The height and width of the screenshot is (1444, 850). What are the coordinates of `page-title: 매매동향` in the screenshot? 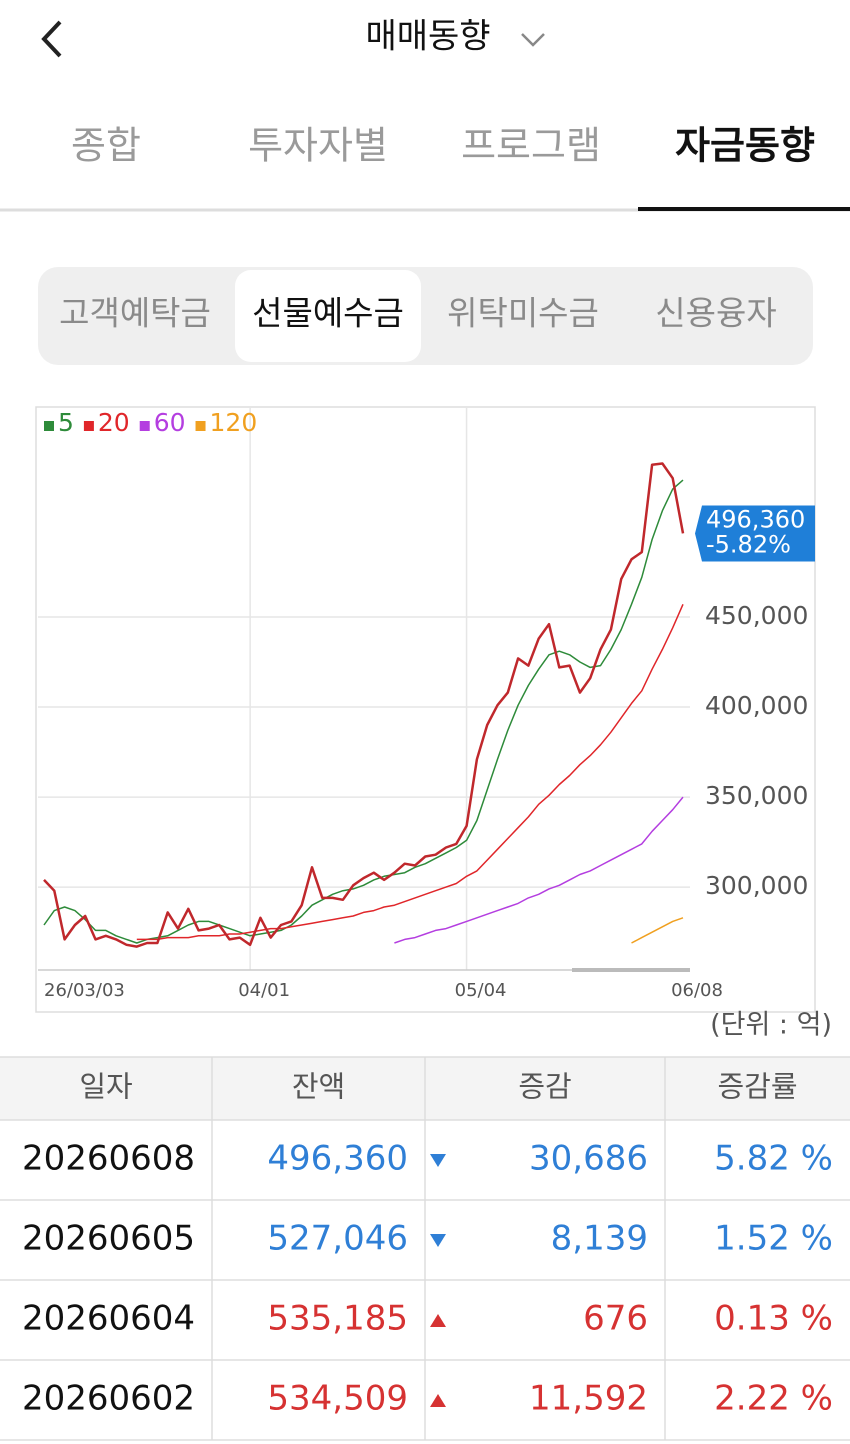 It's located at (427, 37).